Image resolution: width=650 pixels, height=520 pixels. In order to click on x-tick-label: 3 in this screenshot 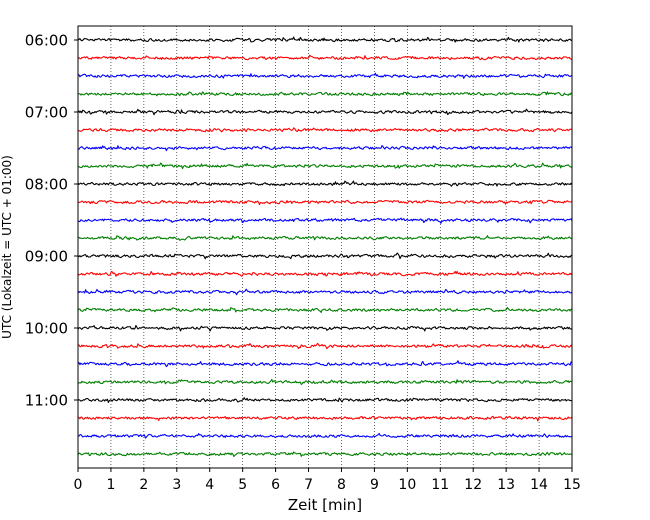, I will do `click(176, 485)`.